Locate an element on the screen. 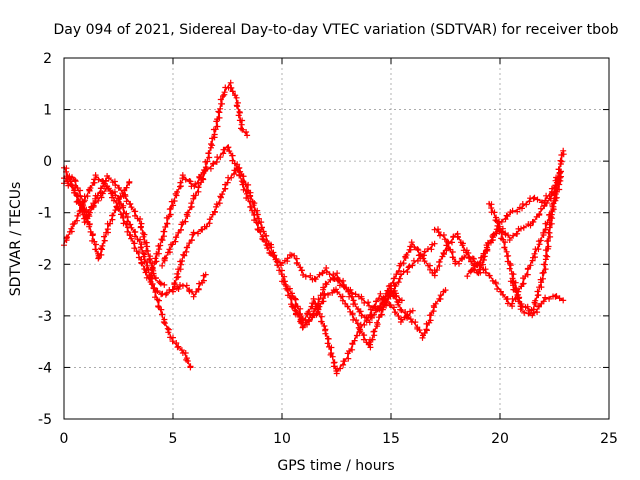 The width and height of the screenshot is (640, 480). y-tick-label: -5 is located at coordinates (45, 420).